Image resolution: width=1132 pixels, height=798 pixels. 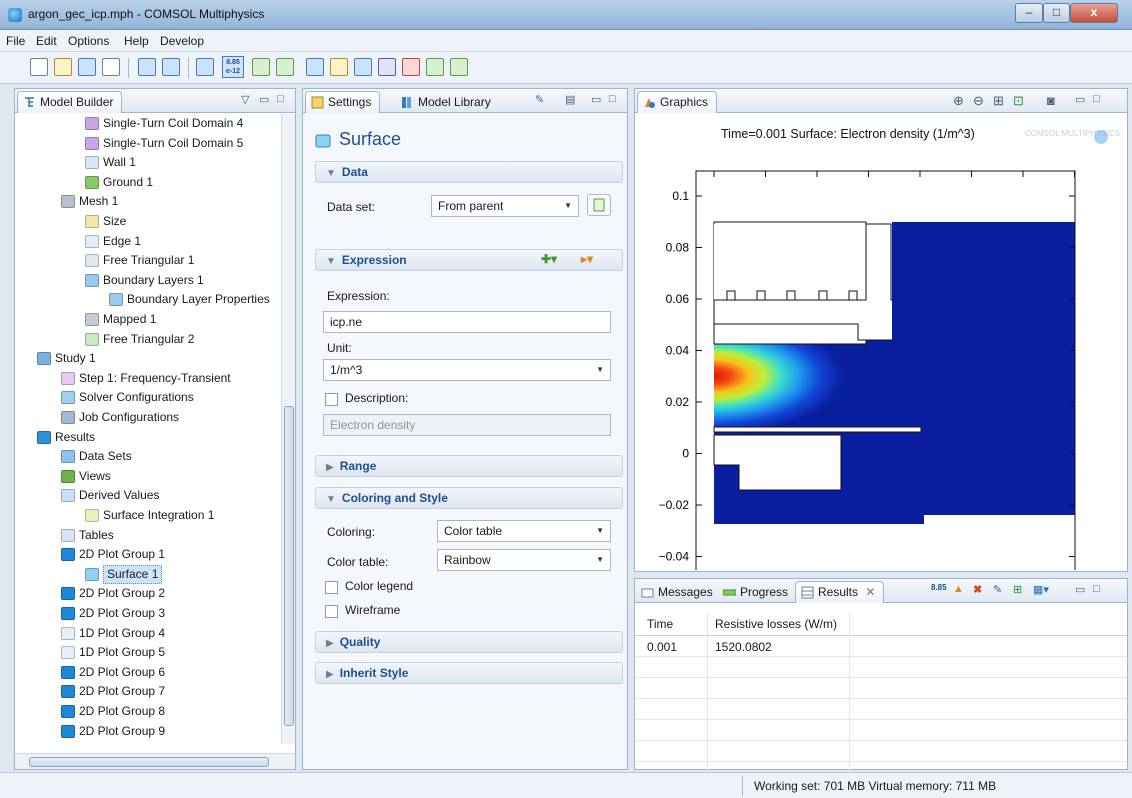 What do you see at coordinates (469, 260) in the screenshot?
I see `section-expression: ▼ Expression` at bounding box center [469, 260].